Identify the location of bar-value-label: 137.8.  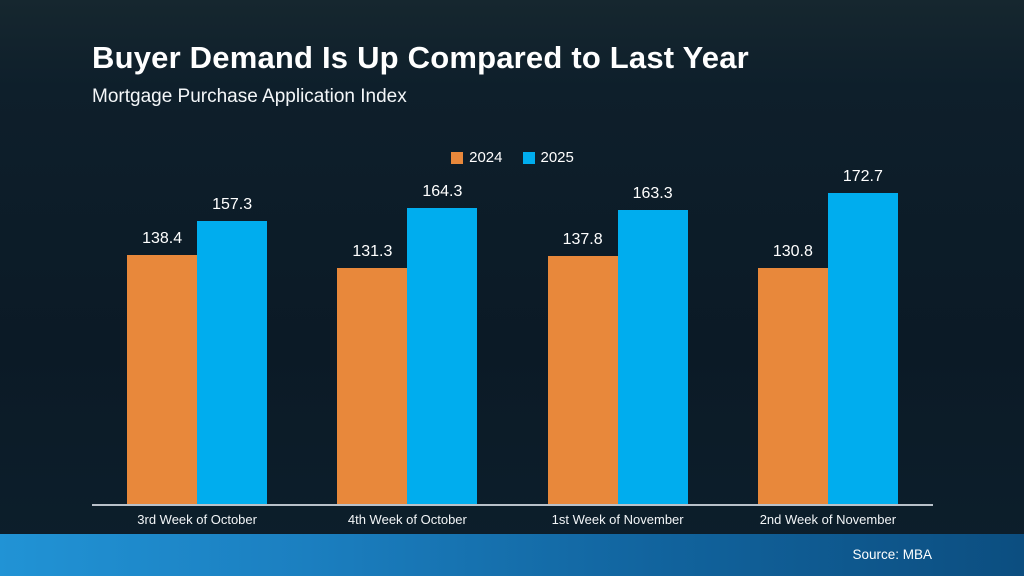
(582, 239).